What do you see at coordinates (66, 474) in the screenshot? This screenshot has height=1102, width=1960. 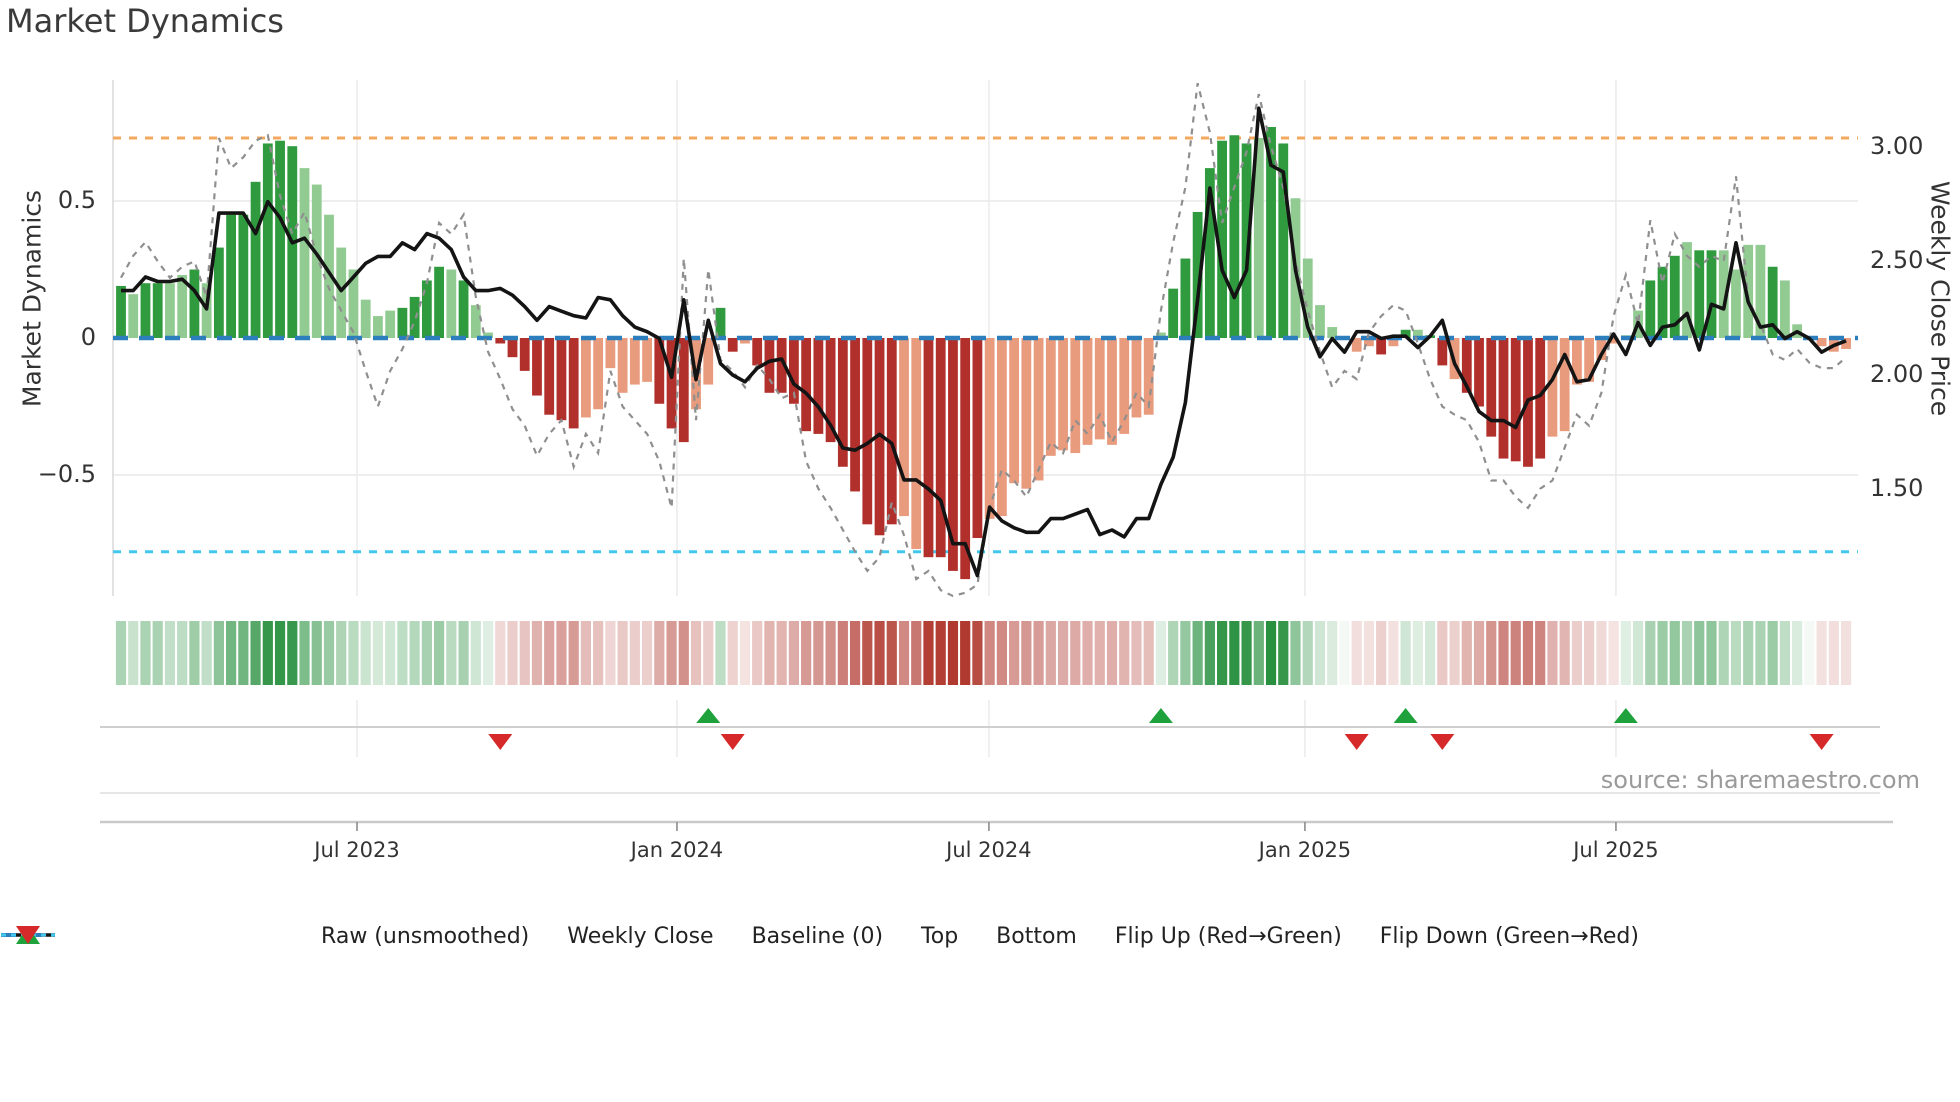 I see `y-tick-label-left: −0.5` at bounding box center [66, 474].